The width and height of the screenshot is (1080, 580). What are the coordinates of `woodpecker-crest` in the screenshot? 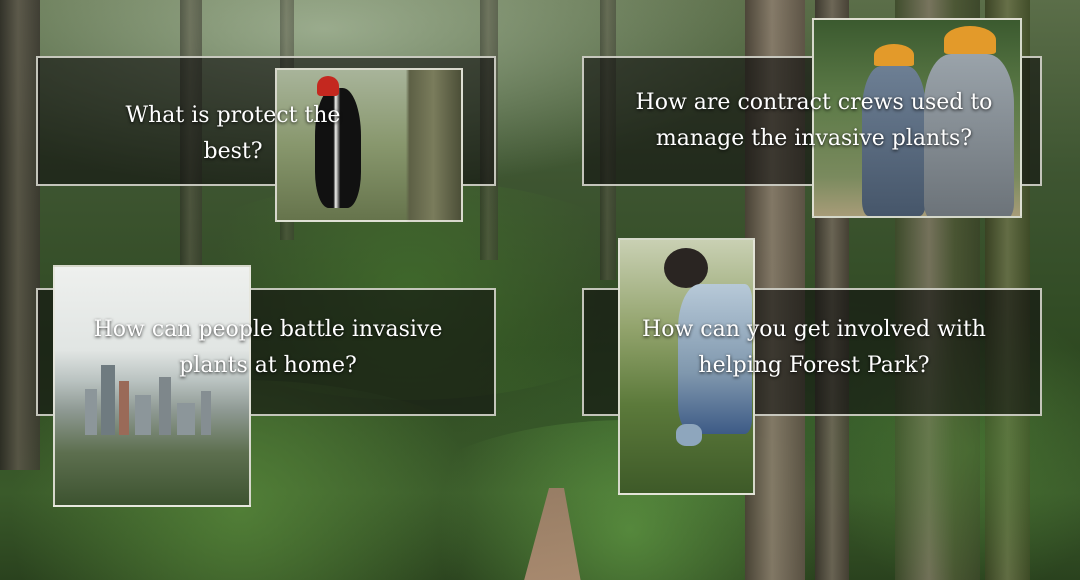 It's located at (328, 86).